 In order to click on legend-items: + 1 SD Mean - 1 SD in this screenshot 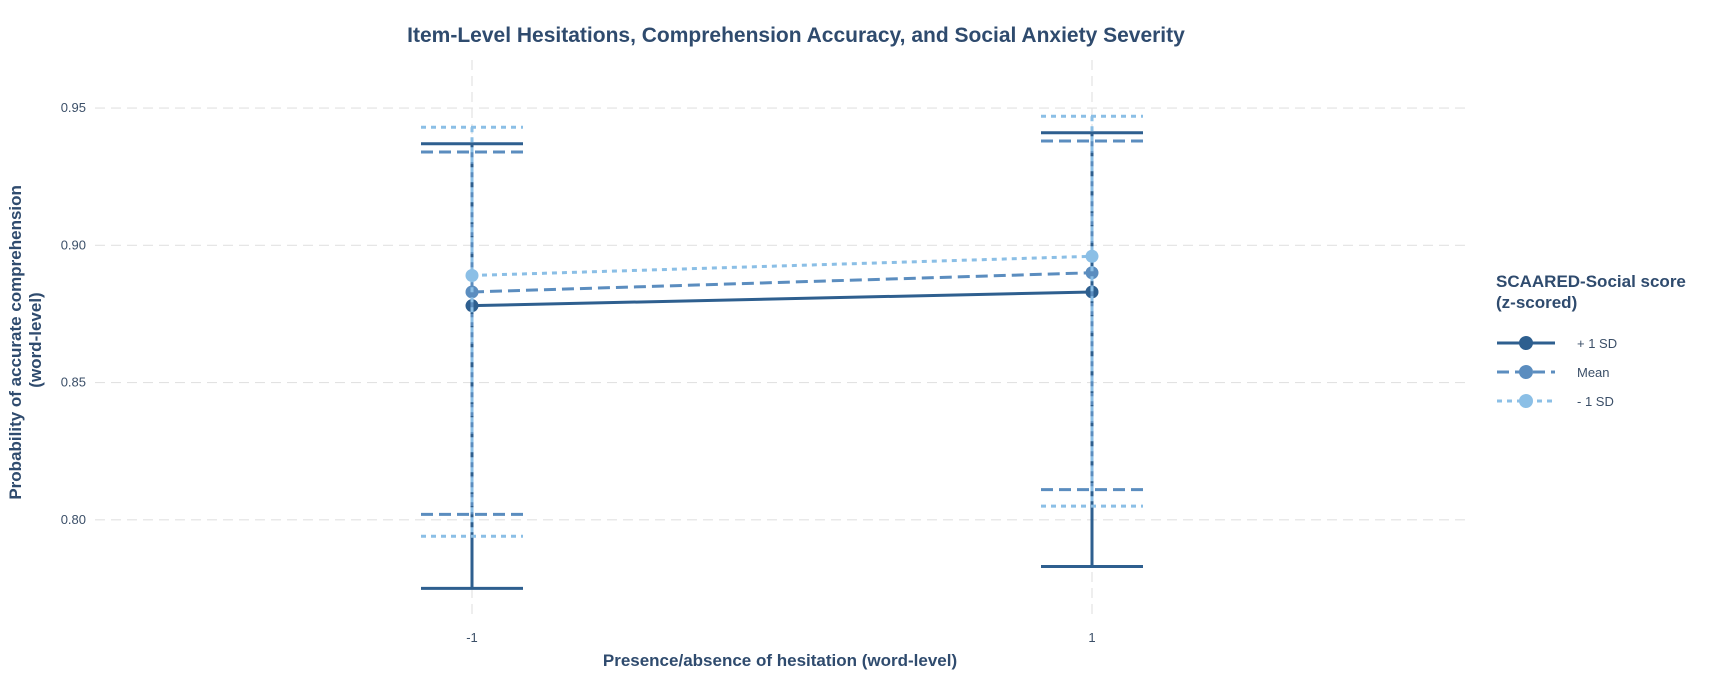, I will do `click(1557, 372)`.